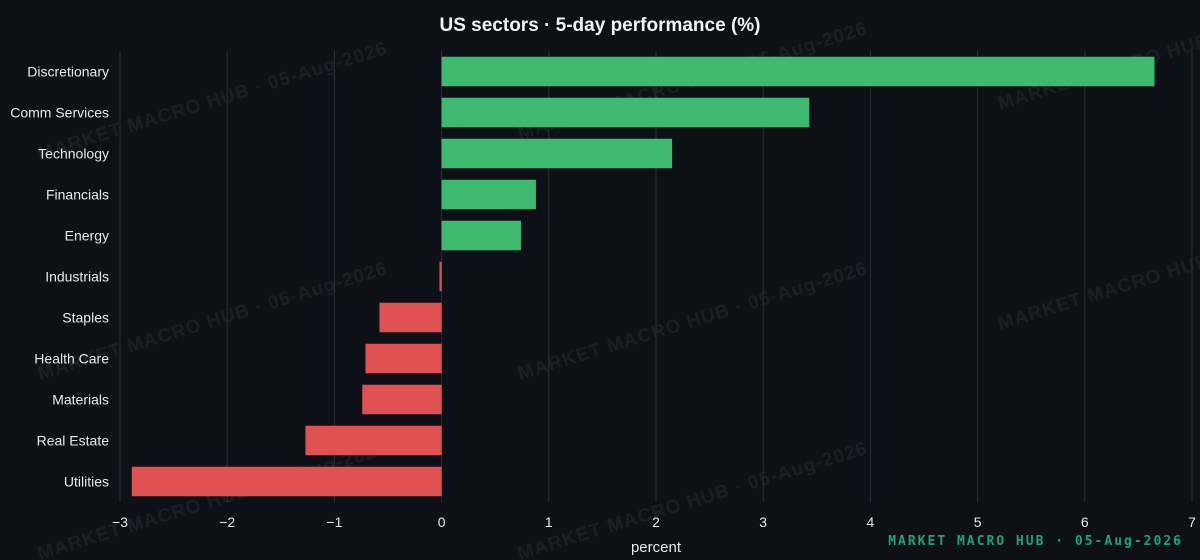 The image size is (1200, 560). I want to click on category-label: Industrials, so click(77, 277).